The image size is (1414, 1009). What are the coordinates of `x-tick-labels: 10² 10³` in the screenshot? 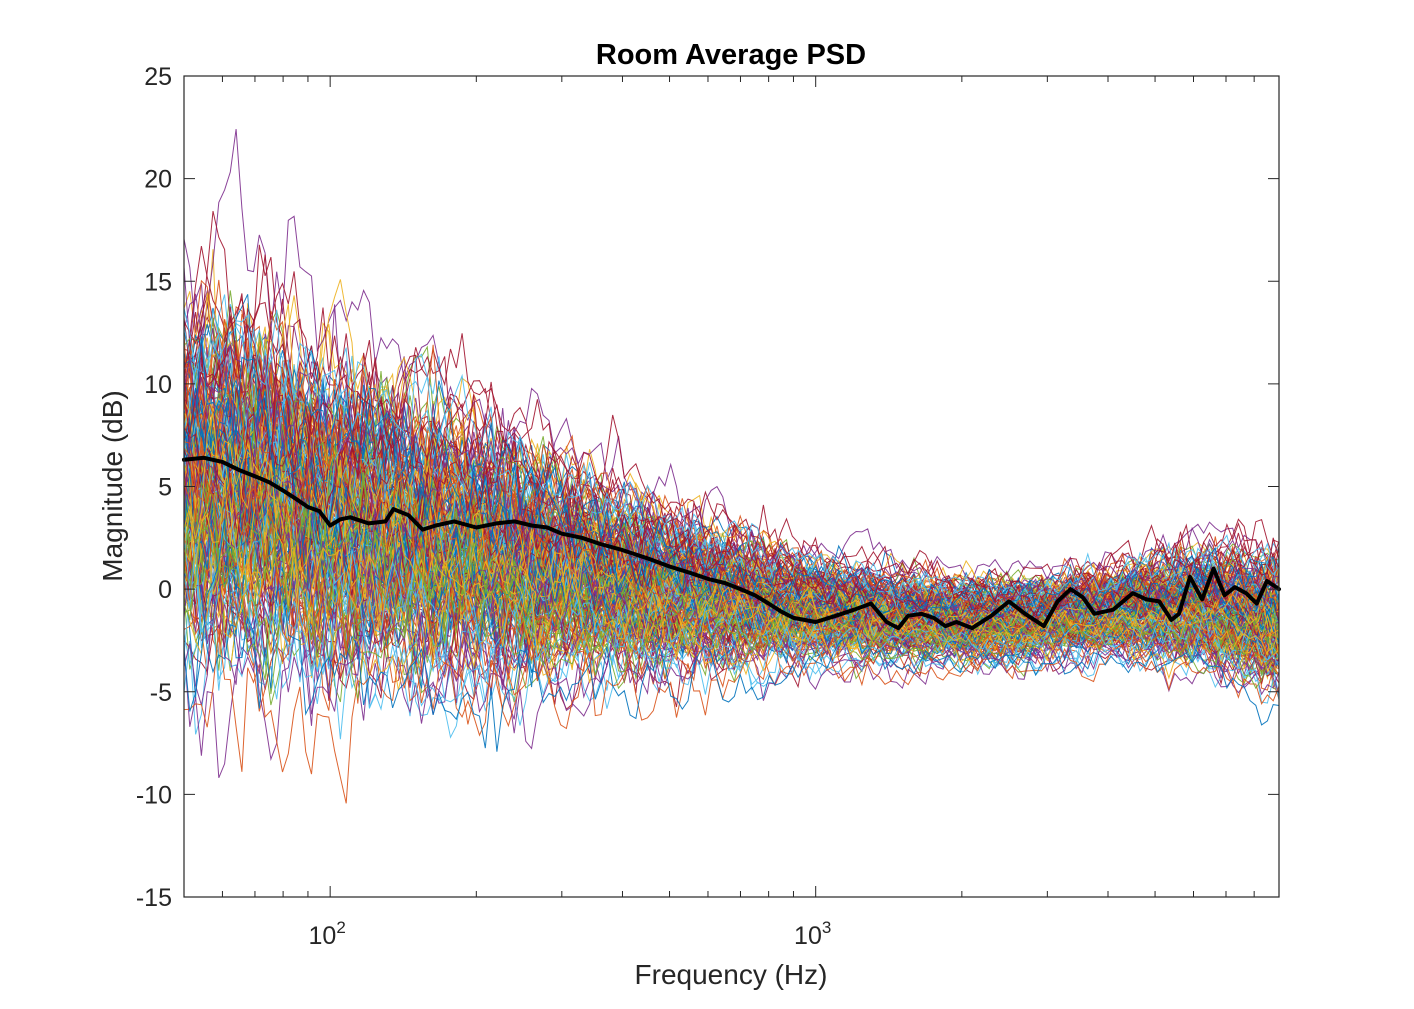 It's located at (570, 934).